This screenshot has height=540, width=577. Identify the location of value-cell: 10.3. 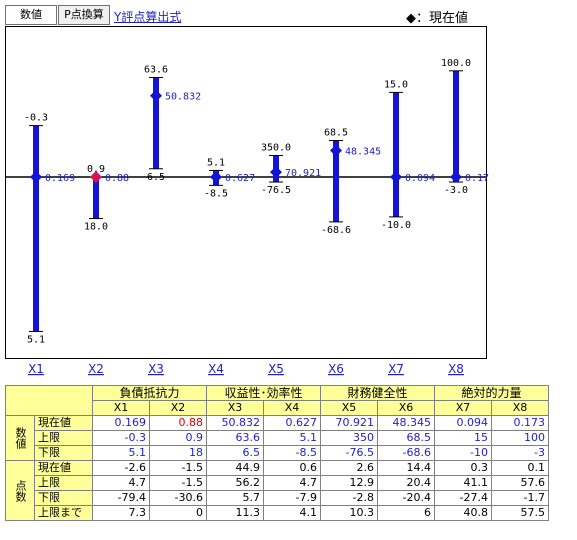
(349, 513).